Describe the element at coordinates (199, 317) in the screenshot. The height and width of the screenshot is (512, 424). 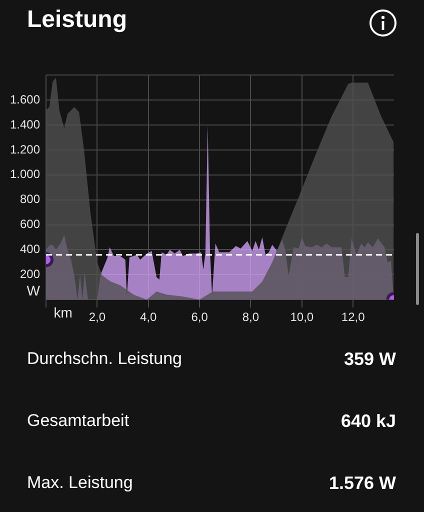
I see `x-tick-label: 6,0` at that location.